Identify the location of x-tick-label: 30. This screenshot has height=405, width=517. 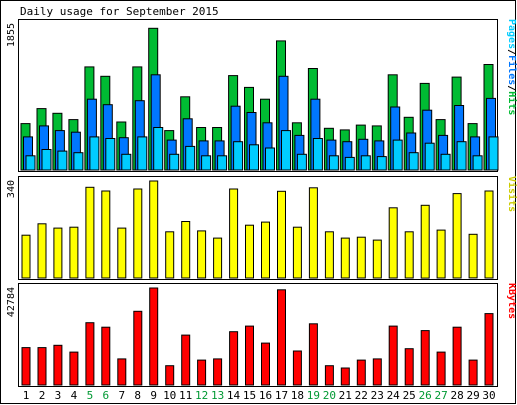
(488, 395).